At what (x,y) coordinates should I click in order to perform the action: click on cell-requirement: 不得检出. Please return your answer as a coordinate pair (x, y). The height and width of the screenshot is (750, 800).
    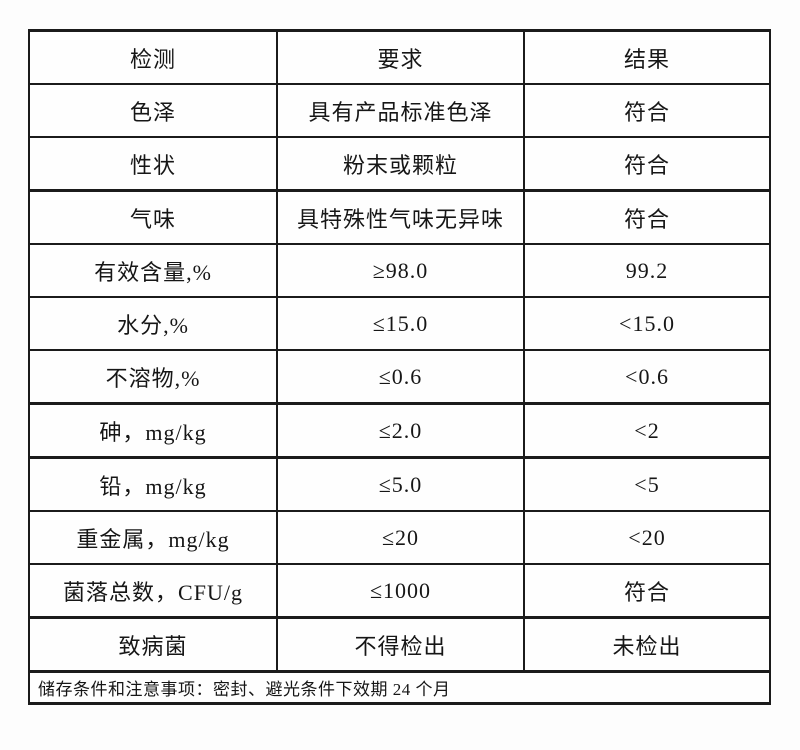
    Looking at the image, I should click on (400, 644).